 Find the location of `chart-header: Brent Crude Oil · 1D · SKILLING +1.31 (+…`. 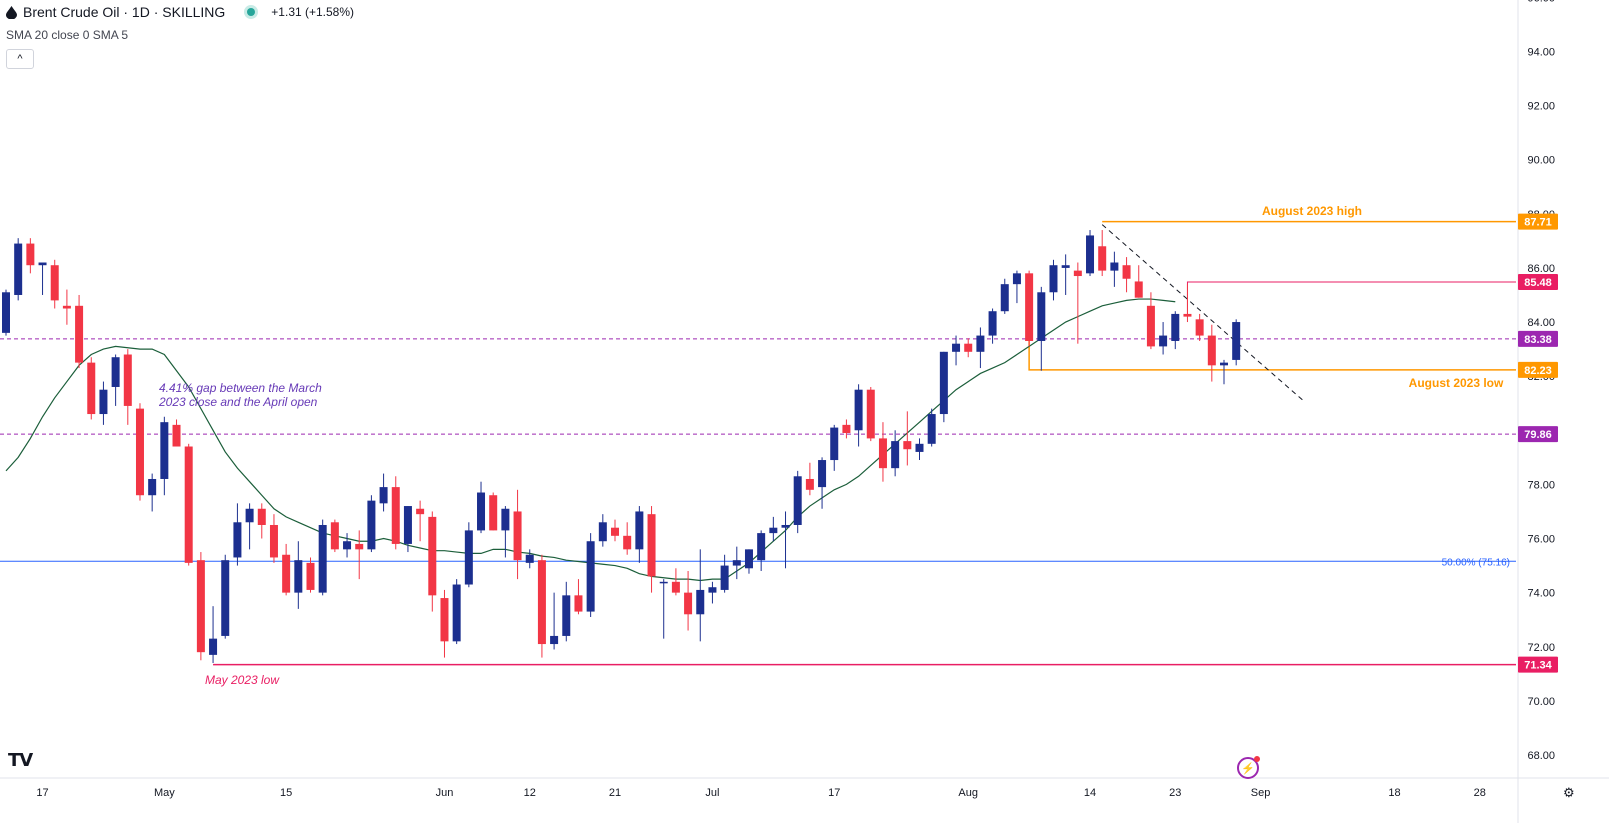

chart-header: Brent Crude Oil · 1D · SKILLING +1.31 (+… is located at coordinates (180, 12).